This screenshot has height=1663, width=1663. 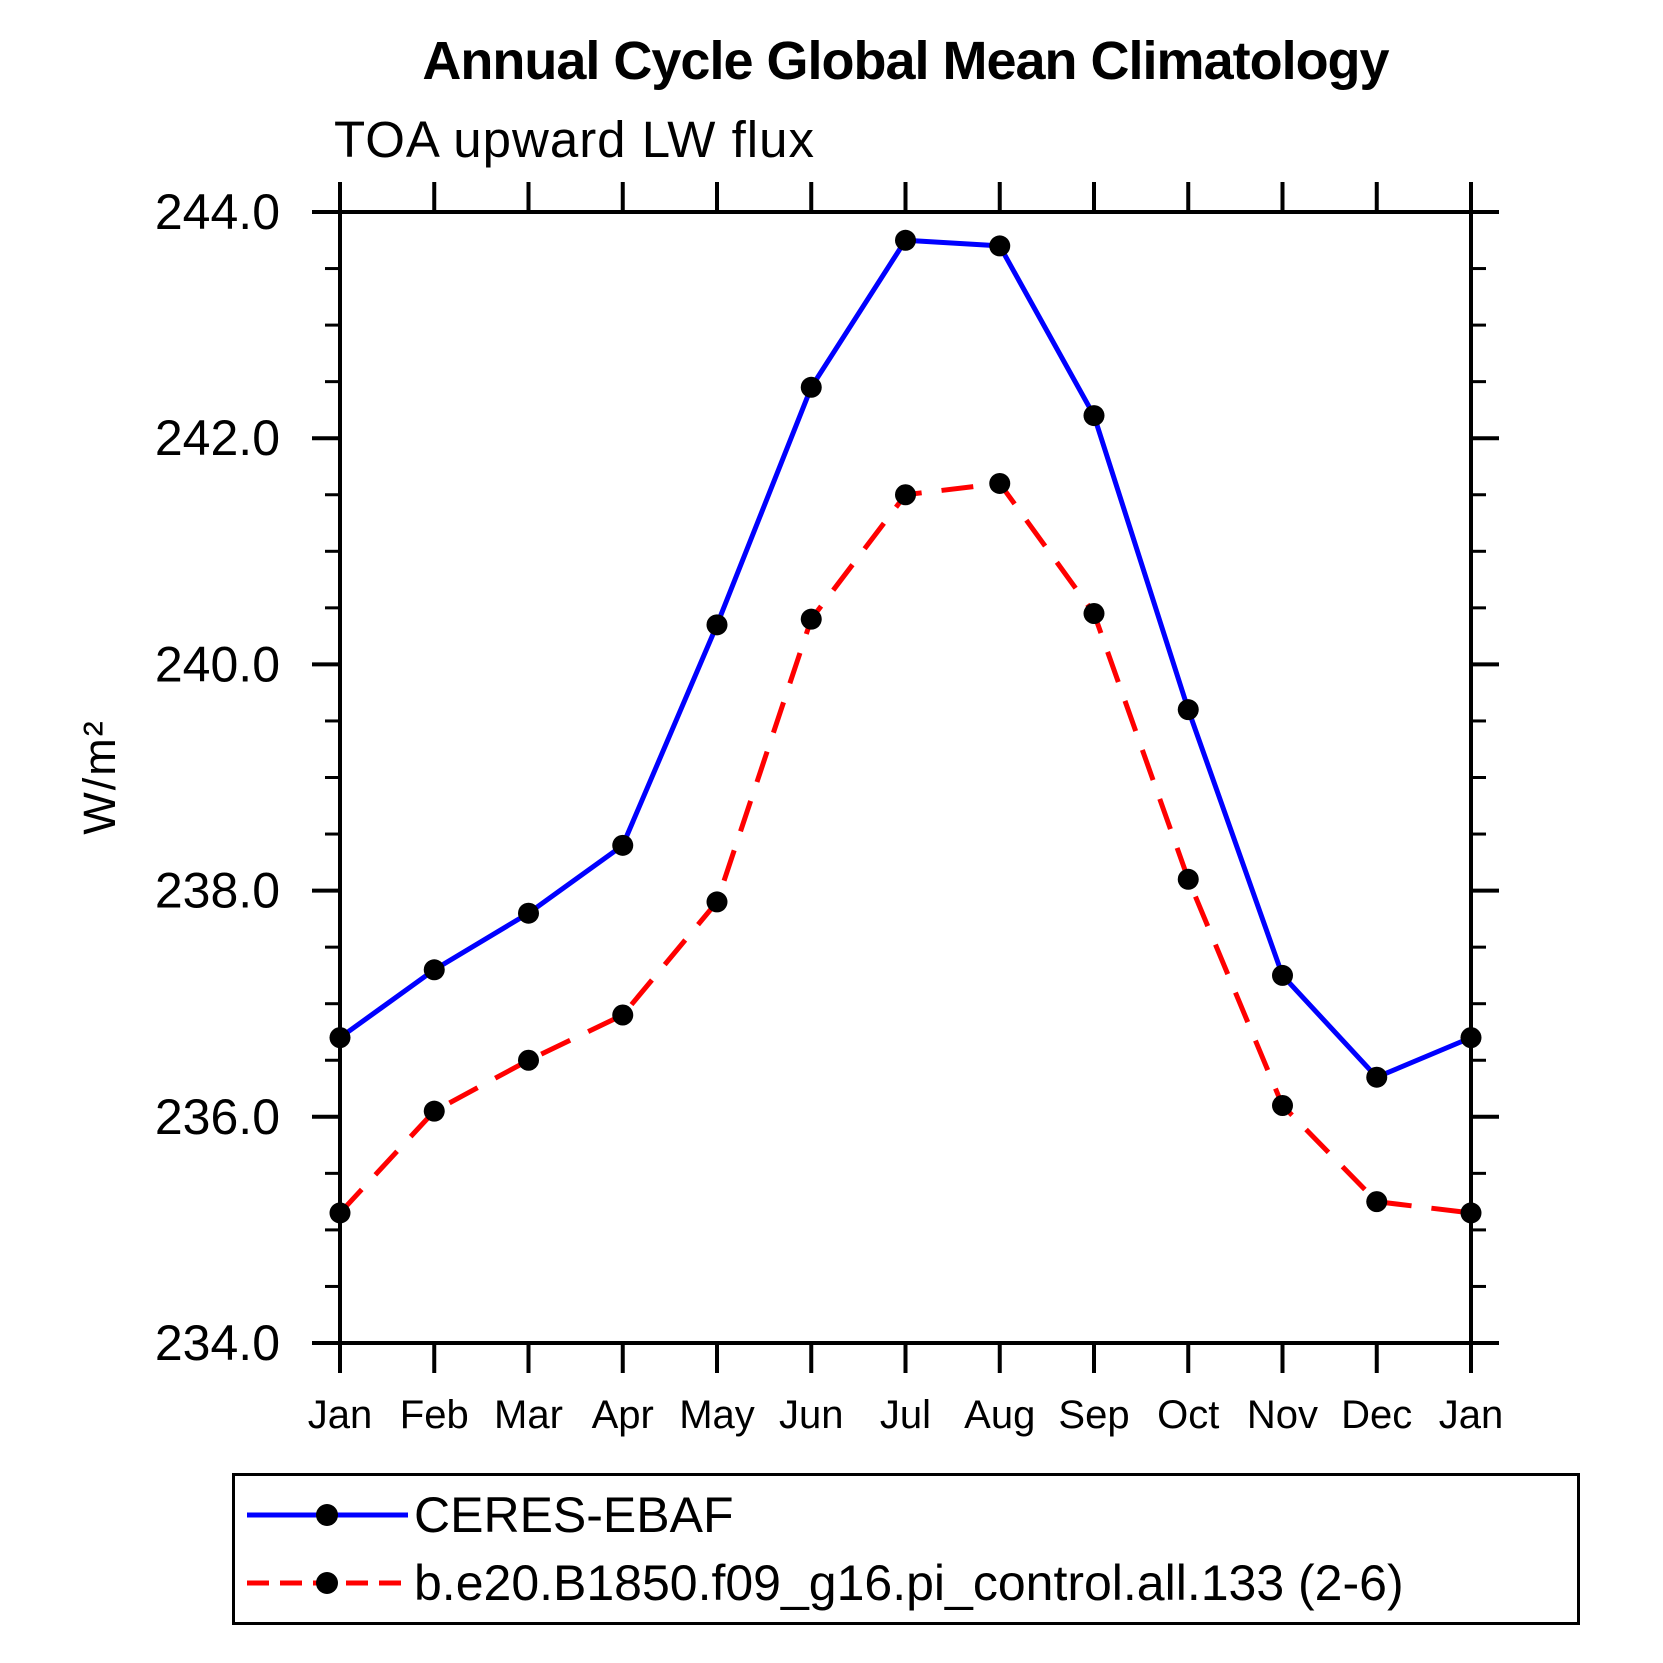 I want to click on chart-title: Annual Cycle Global Mean Climatology, so click(x=905, y=61).